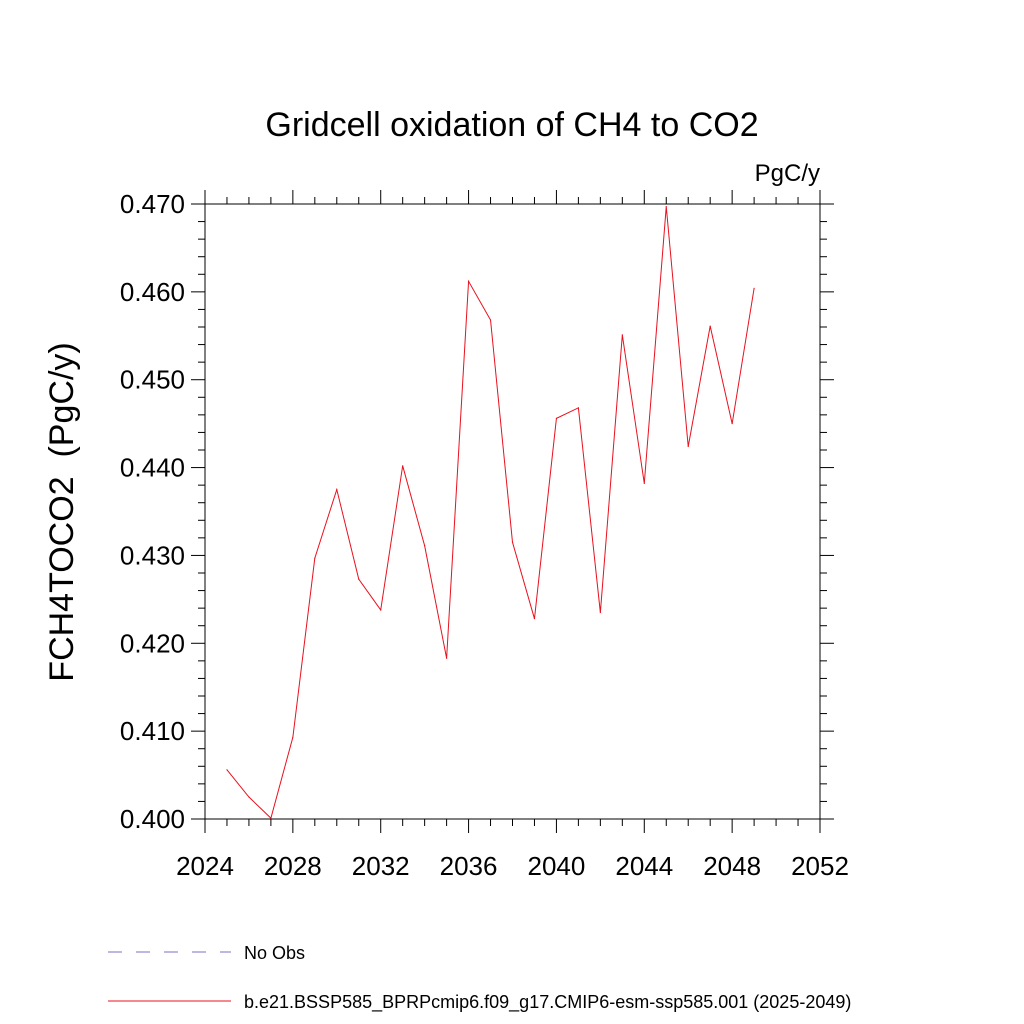 This screenshot has width=1024, height=1024. Describe the element at coordinates (152, 292) in the screenshot. I see `y-tick-label: 0.460` at that location.